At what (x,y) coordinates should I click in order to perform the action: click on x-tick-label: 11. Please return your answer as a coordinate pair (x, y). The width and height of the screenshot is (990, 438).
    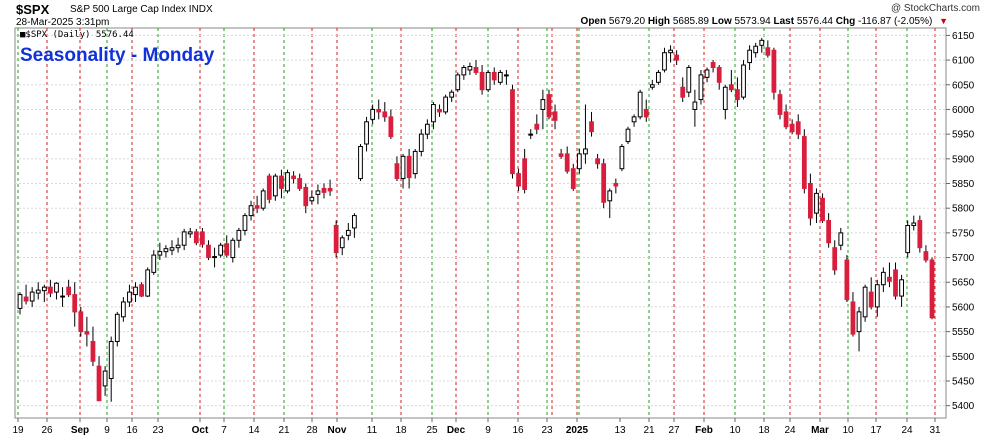
    Looking at the image, I should click on (372, 430).